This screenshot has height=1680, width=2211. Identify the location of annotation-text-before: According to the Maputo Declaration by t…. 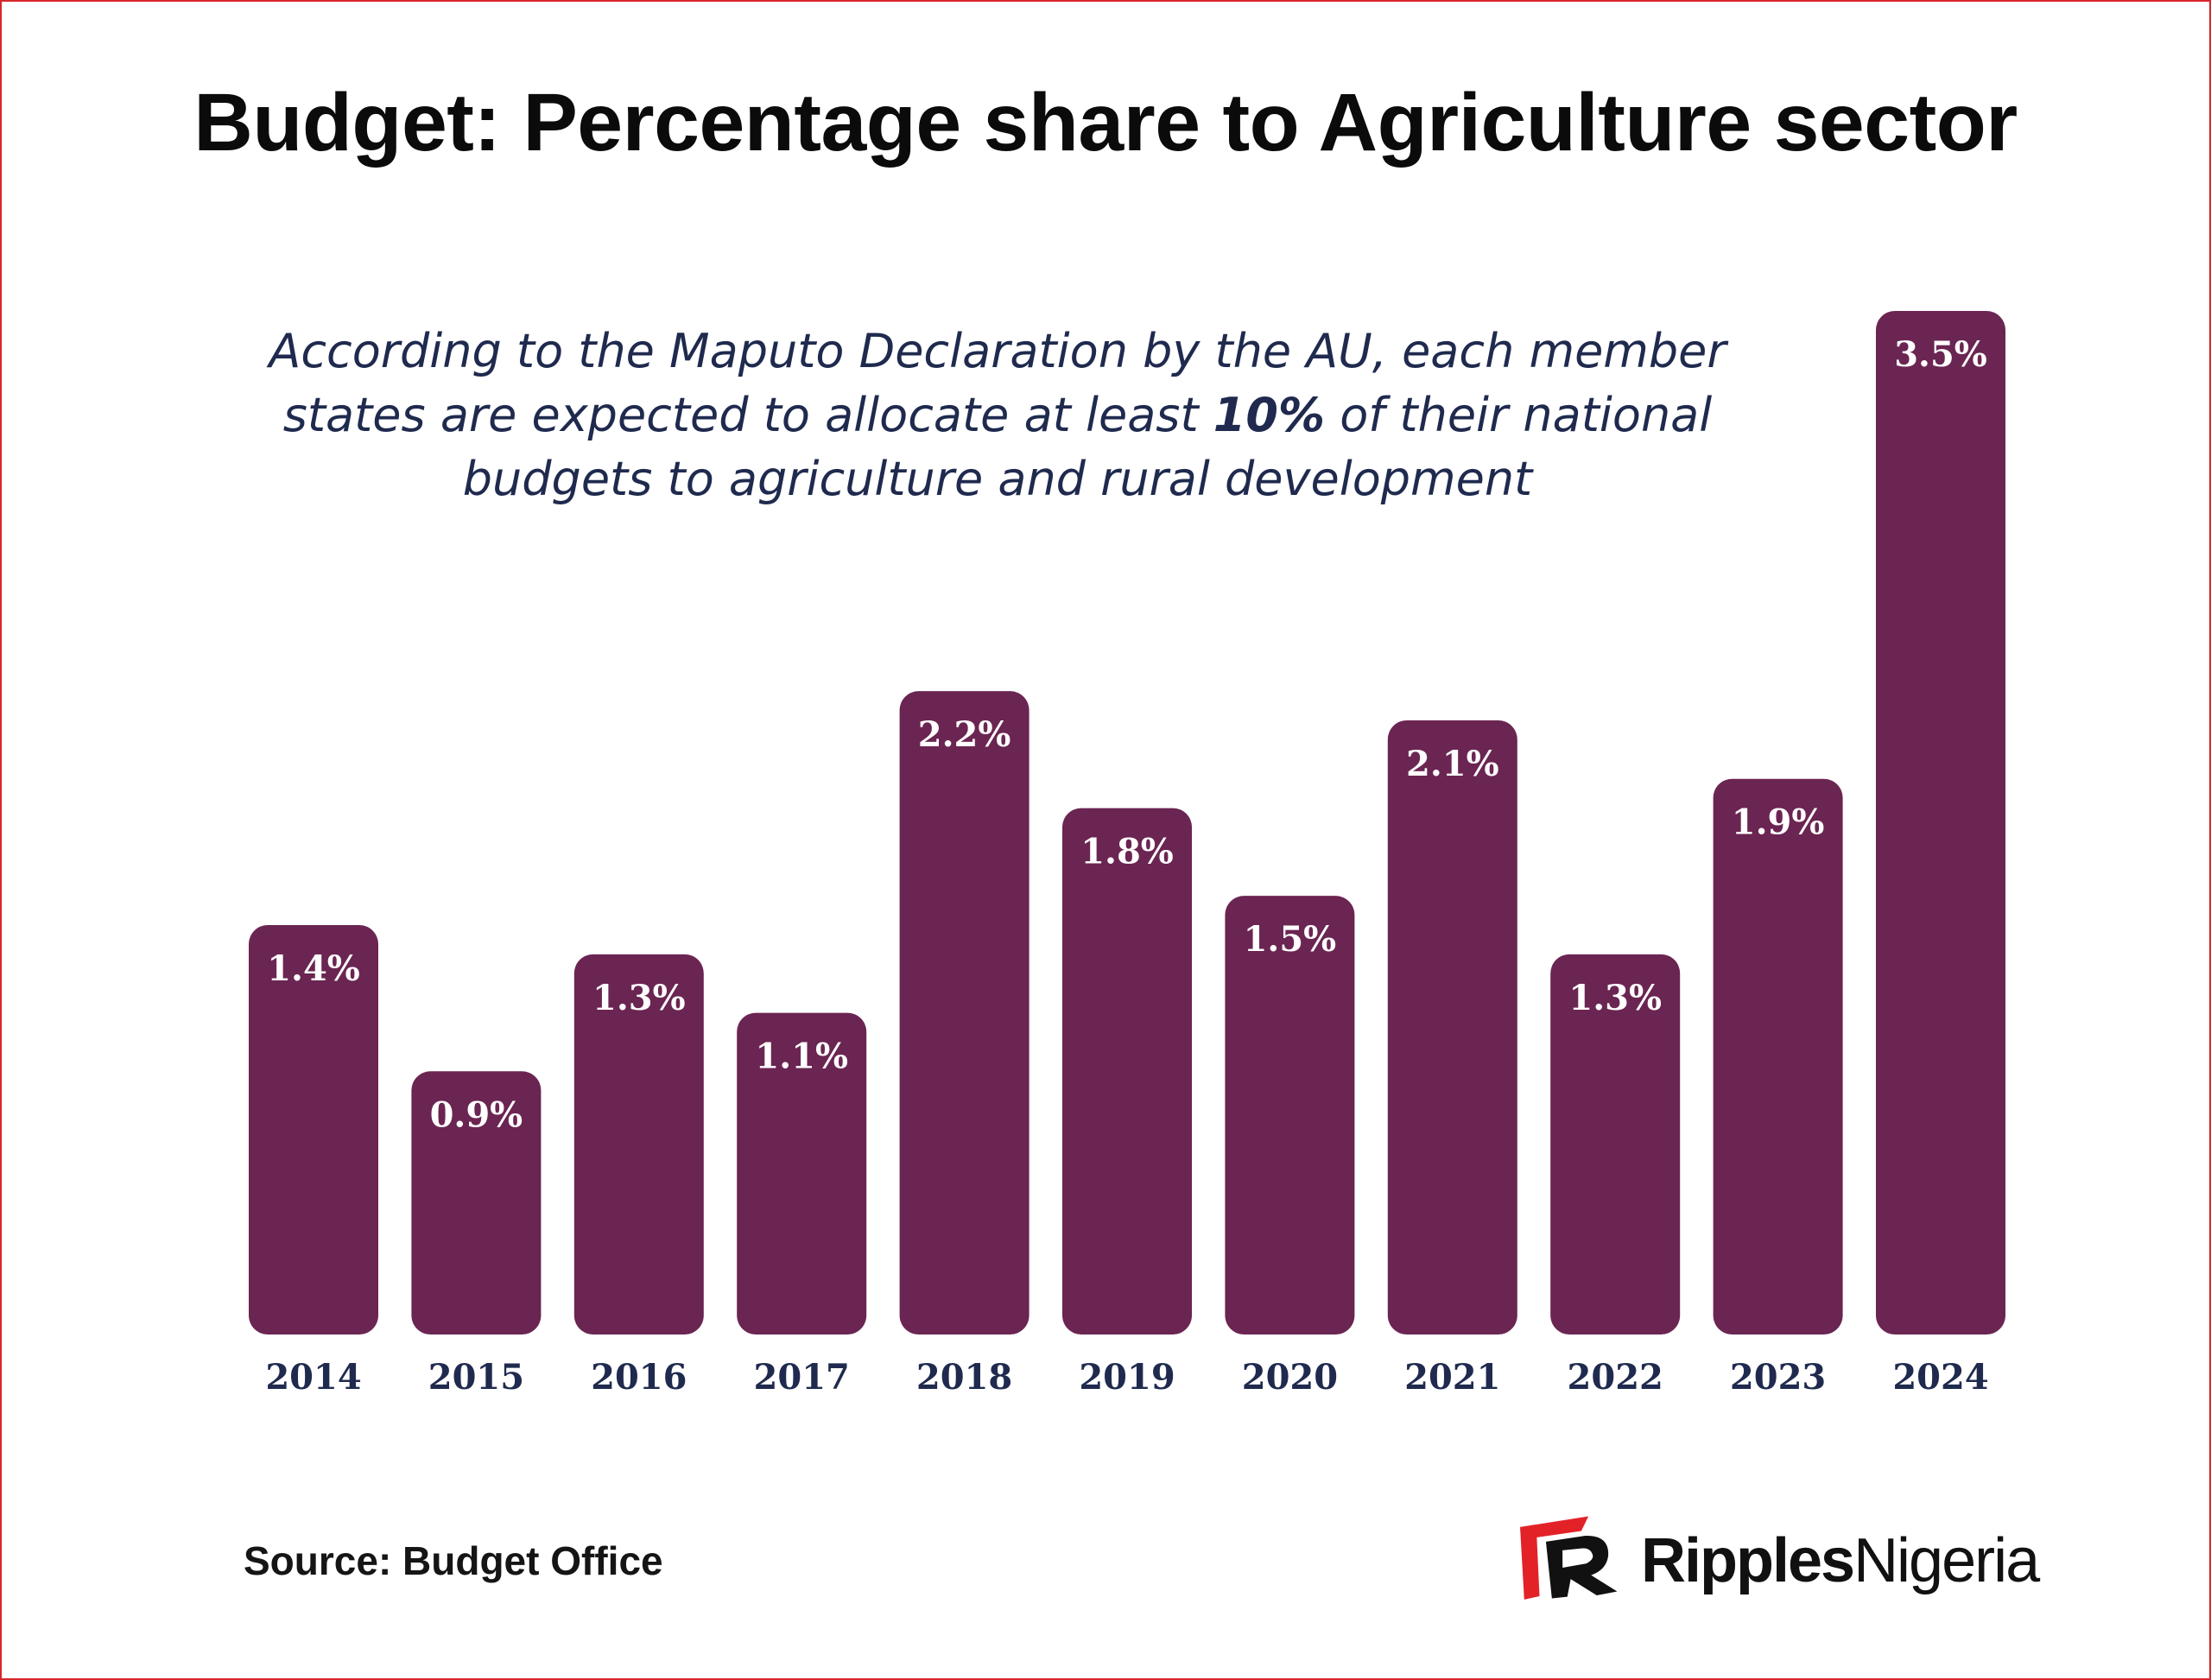
(998, 383).